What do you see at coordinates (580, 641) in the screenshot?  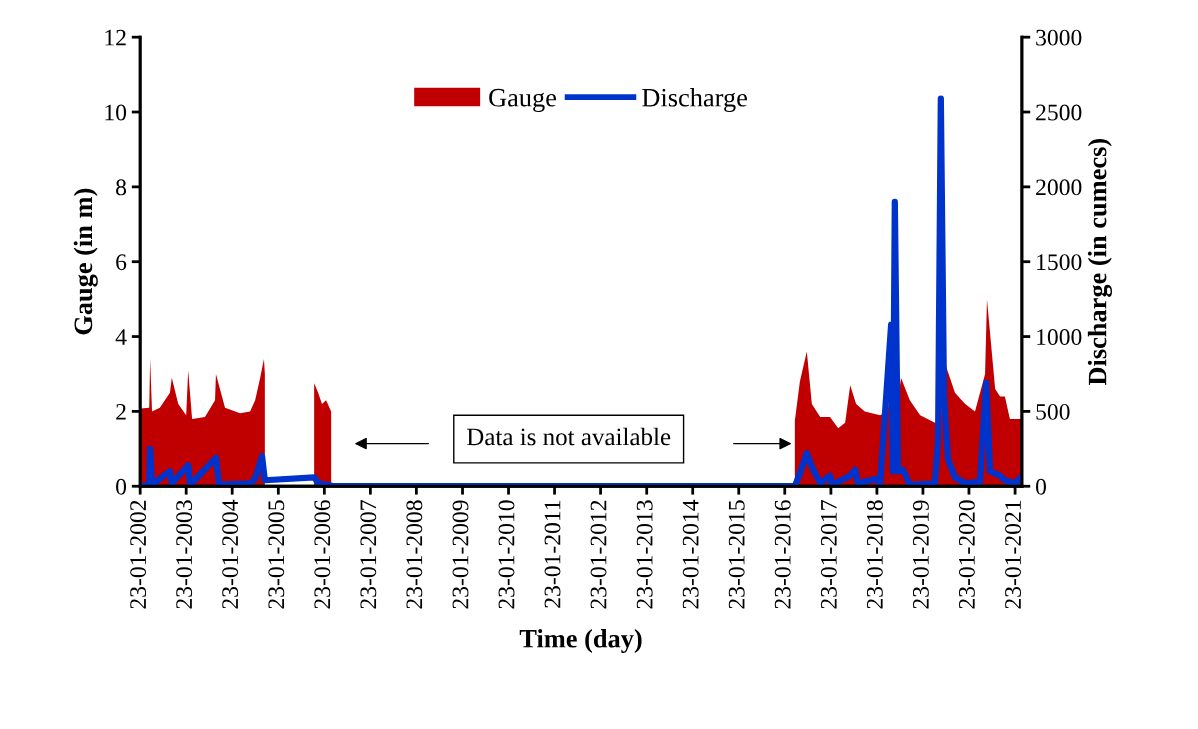 I see `x-axis-title: Time (day)` at bounding box center [580, 641].